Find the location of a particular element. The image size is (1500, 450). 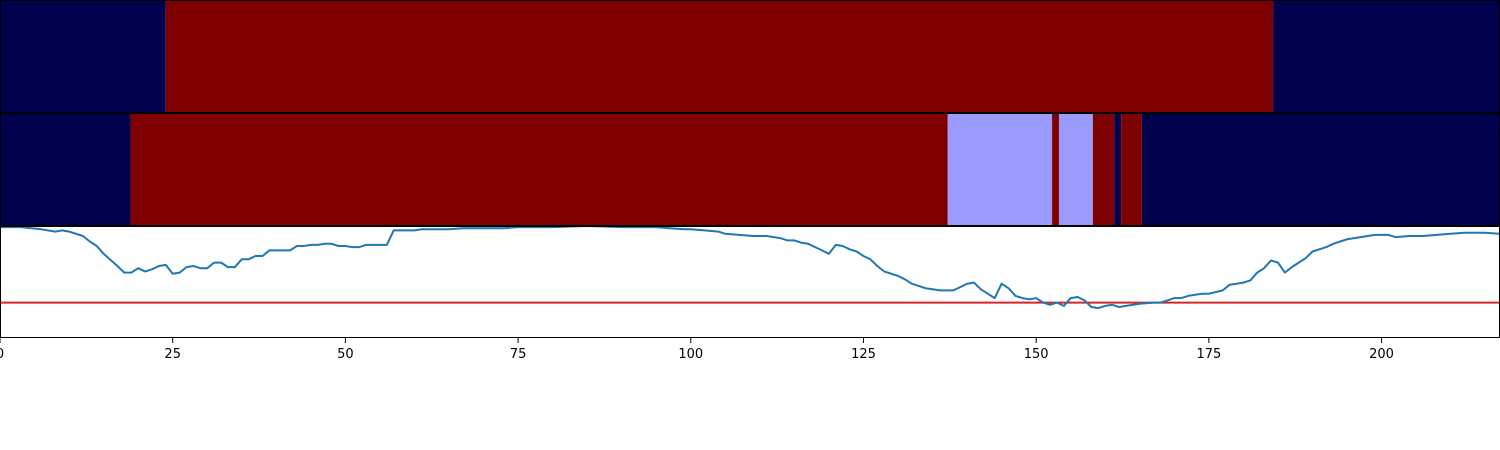

x-tick-label: 175 is located at coordinates (1208, 354).